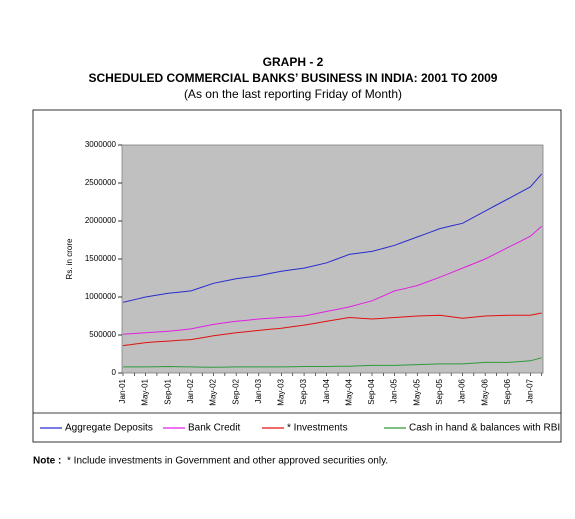 This screenshot has width=575, height=519. Describe the element at coordinates (101, 220) in the screenshot. I see `y-tick-label: 2000000` at that location.